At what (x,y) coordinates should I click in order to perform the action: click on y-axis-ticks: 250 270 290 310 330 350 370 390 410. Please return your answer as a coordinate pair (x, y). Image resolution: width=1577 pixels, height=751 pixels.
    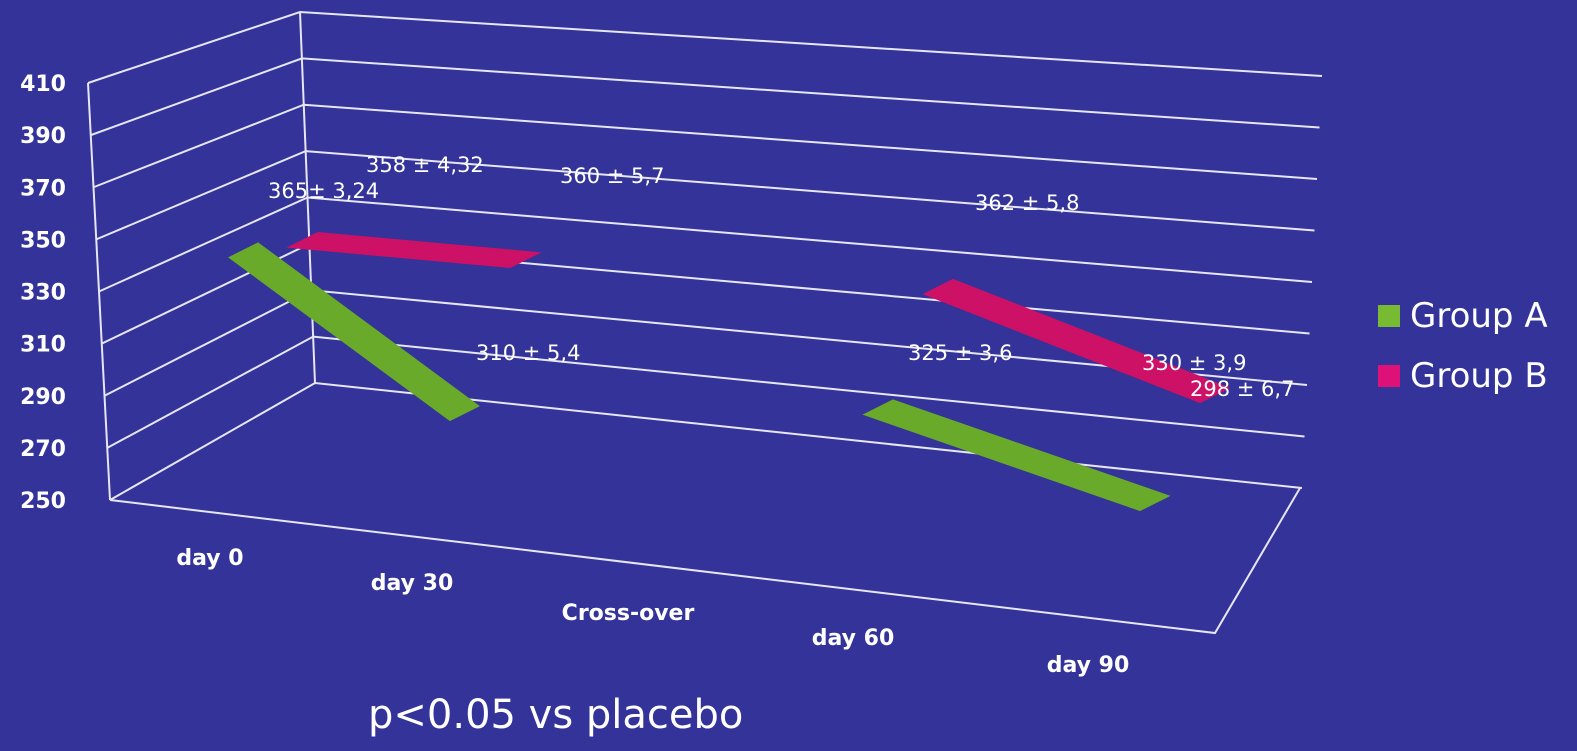
    Looking at the image, I should click on (43, 293).